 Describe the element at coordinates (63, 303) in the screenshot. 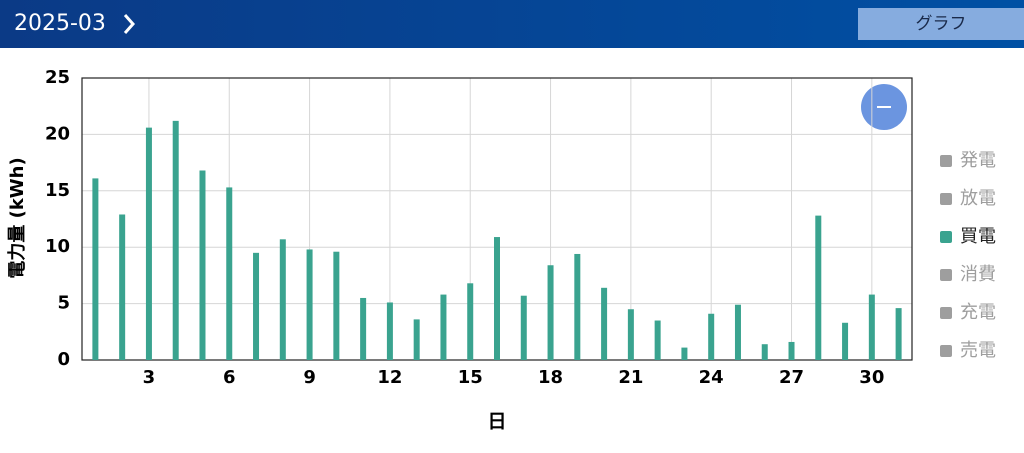

I see `y-tick-label: 5` at that location.